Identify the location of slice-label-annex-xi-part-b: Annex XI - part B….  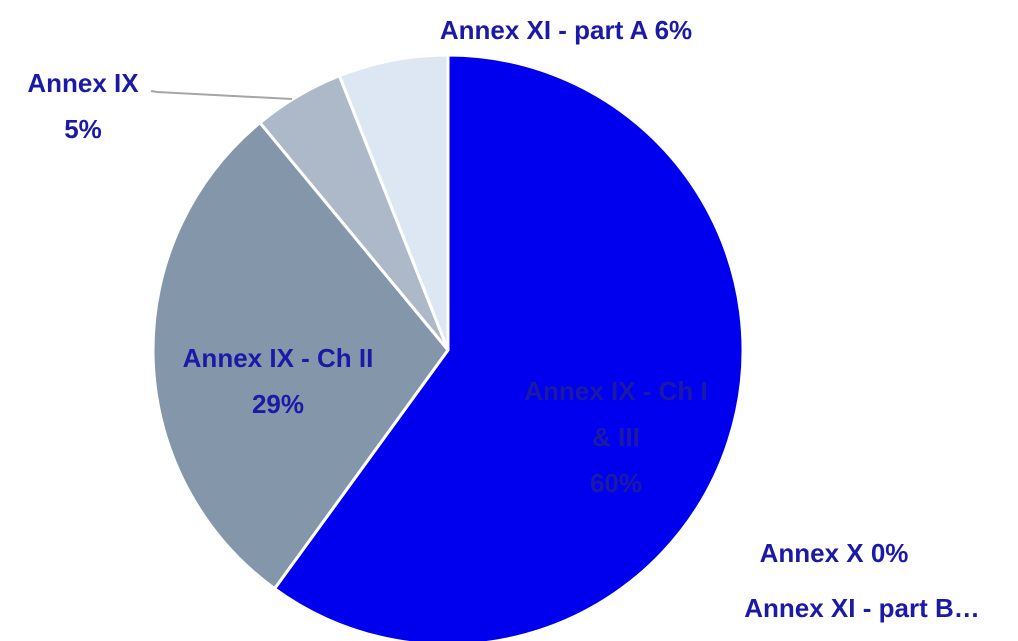
(861, 608).